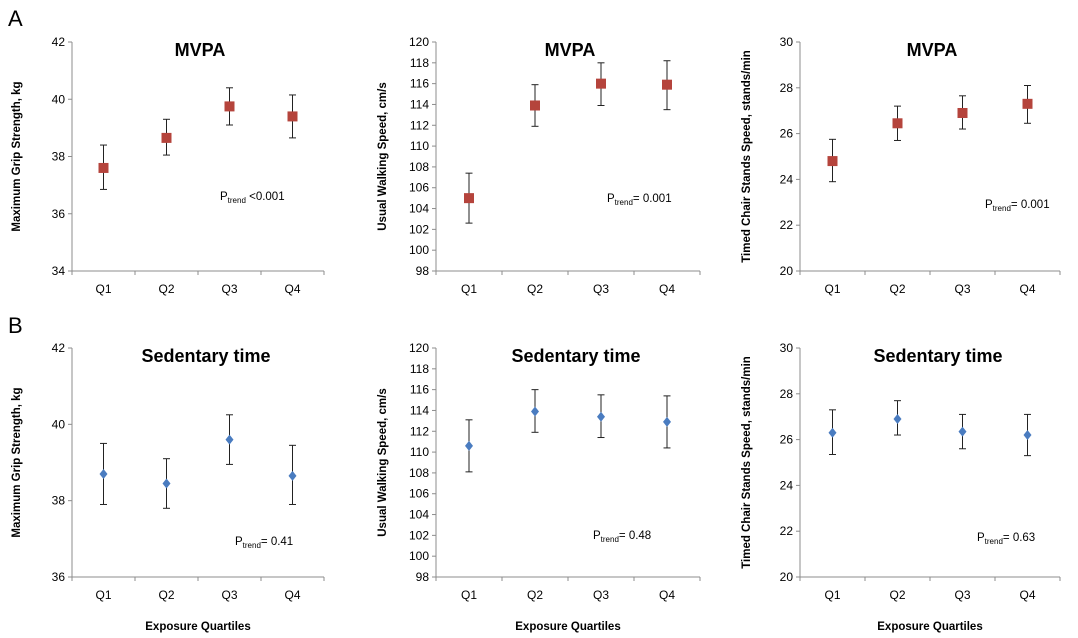 The height and width of the screenshot is (638, 1078). What do you see at coordinates (252, 198) in the screenshot?
I see `p-trend-annotation: Ptrend <0.001` at bounding box center [252, 198].